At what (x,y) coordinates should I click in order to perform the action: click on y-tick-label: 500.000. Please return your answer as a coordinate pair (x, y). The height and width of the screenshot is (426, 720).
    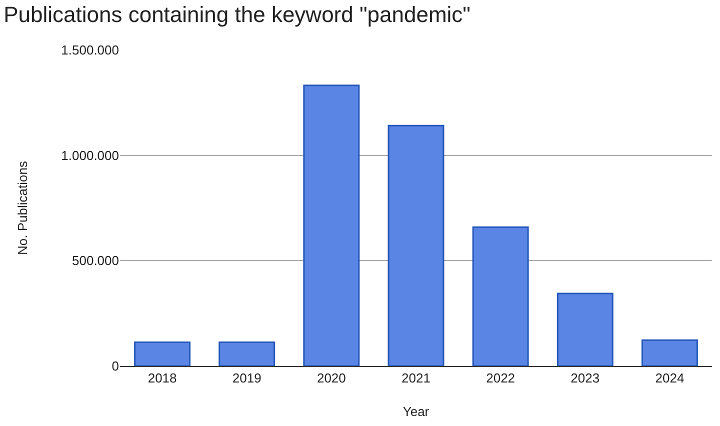
    Looking at the image, I should click on (95, 260).